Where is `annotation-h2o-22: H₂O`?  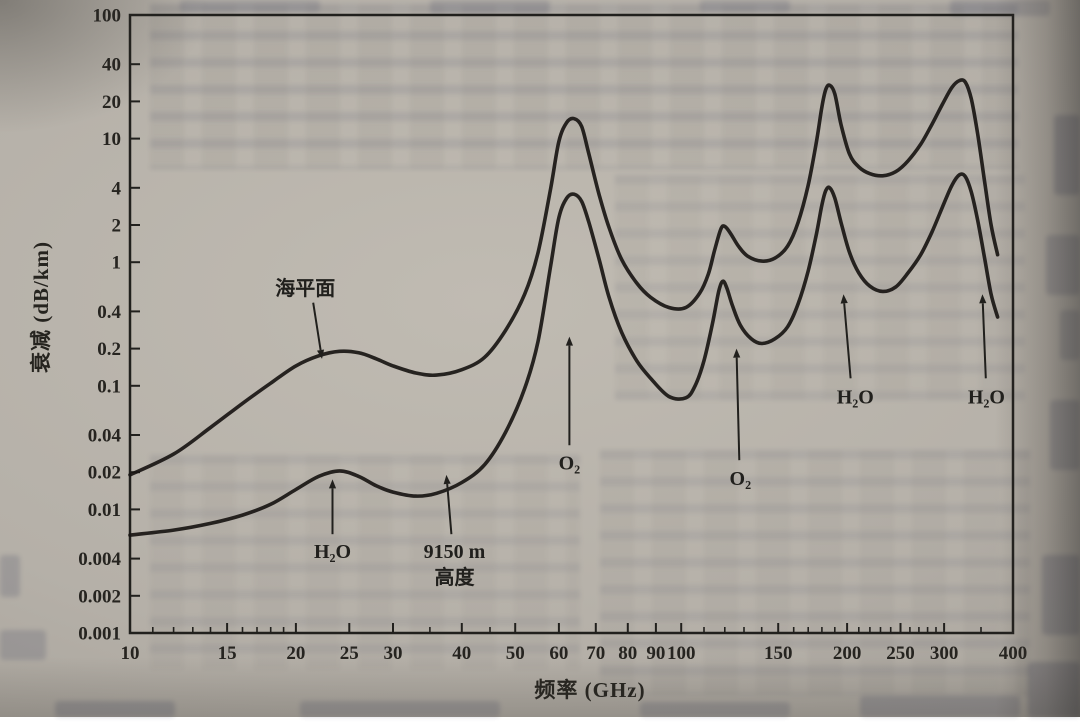 annotation-h2o-22: H₂O is located at coordinates (332, 521).